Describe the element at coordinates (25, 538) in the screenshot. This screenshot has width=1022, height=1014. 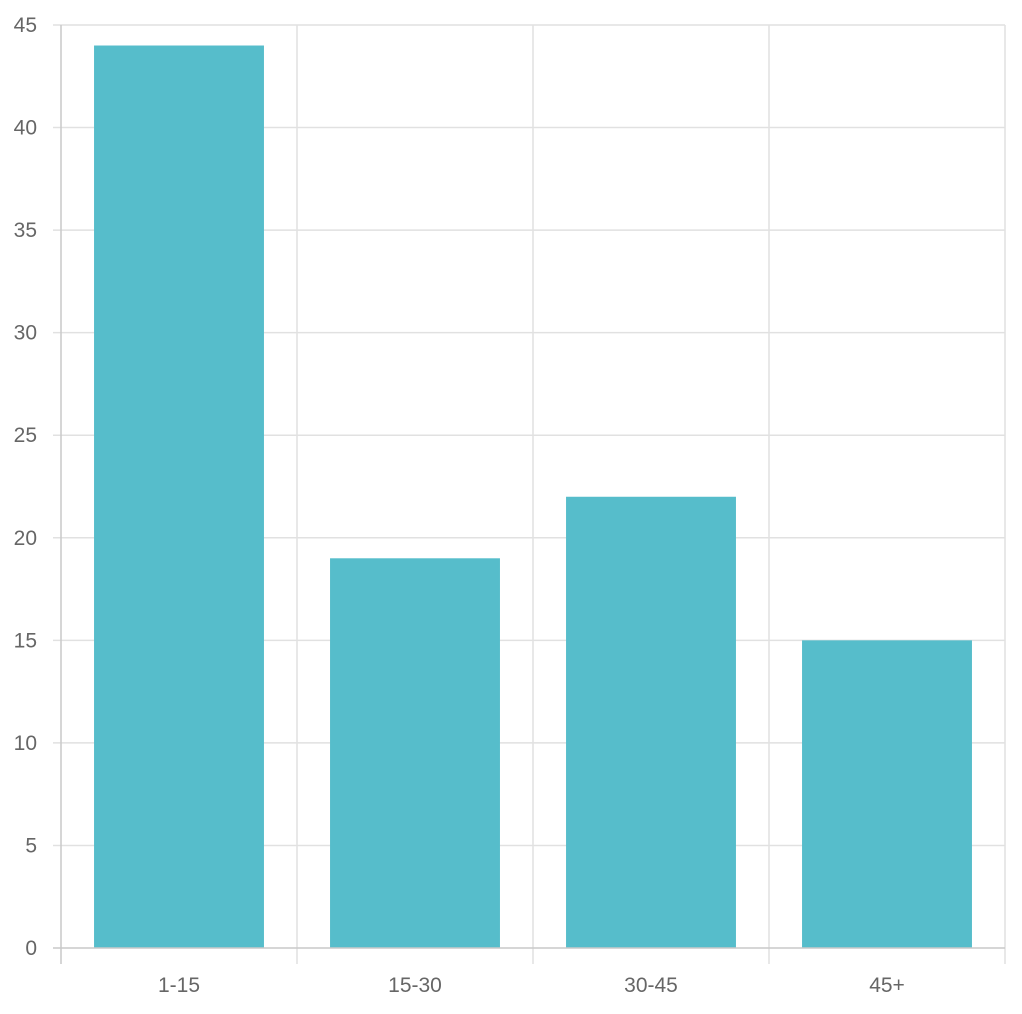
I see `y-tick-label: 20` at that location.